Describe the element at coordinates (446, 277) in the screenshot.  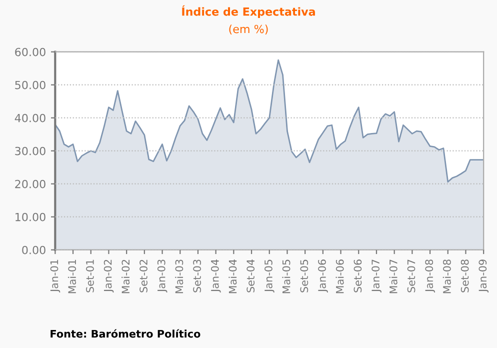
I see `x-tick-label: Mai-08` at that location.